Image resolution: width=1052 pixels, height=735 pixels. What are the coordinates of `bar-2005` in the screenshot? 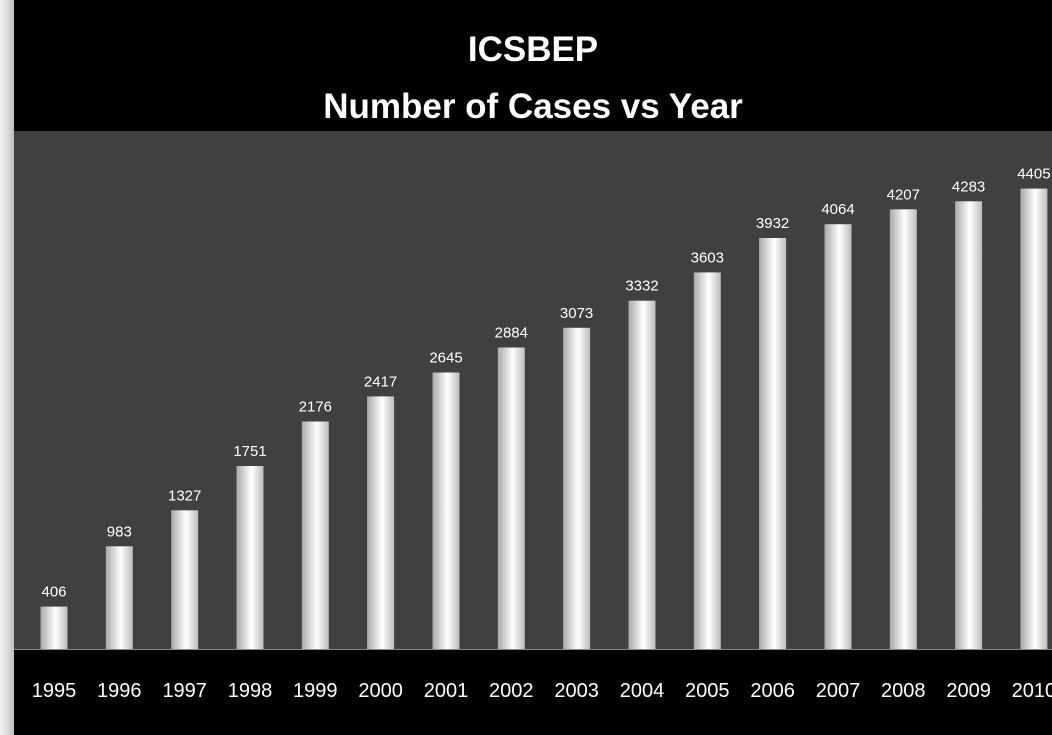 It's located at (707, 460).